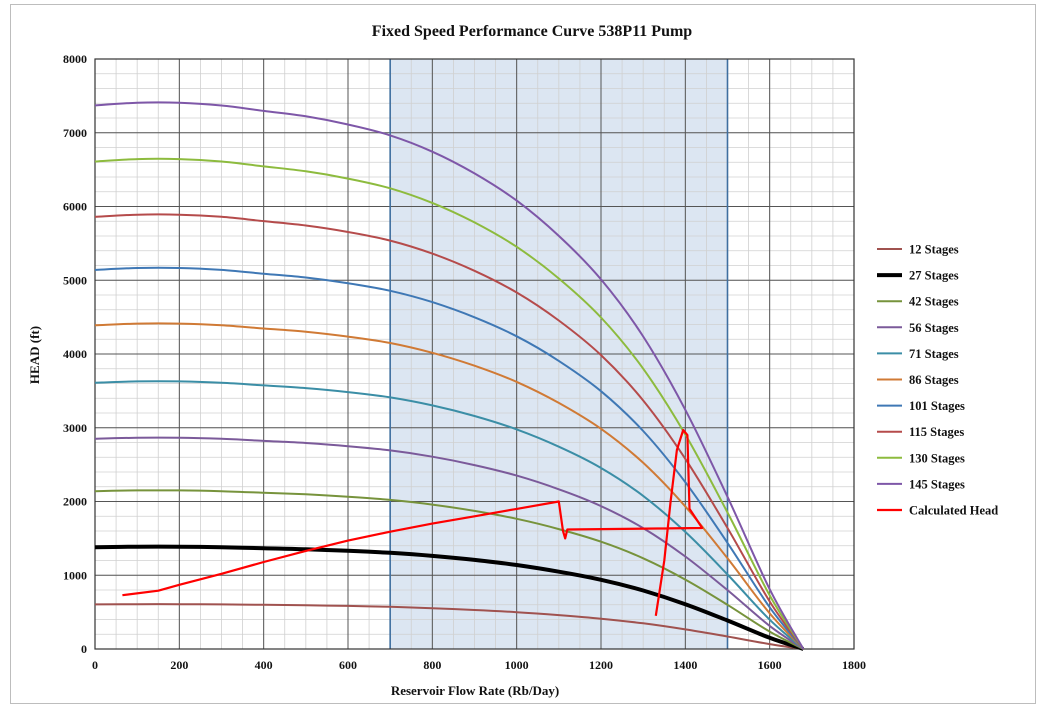 Image resolution: width=1044 pixels, height=712 pixels. Describe the element at coordinates (953, 511) in the screenshot. I see `legend-label-calculated-head: Calculated Head` at that location.